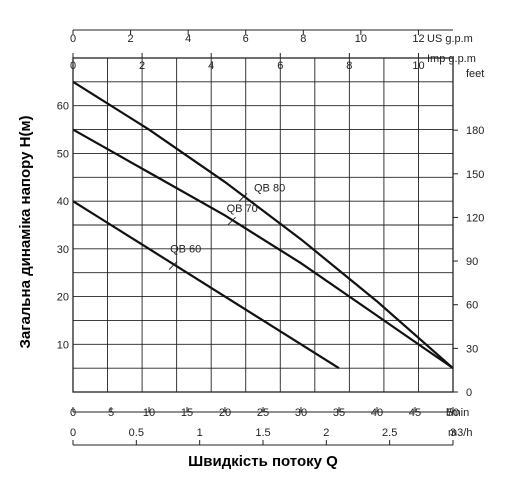  What do you see at coordinates (63, 107) in the screenshot?
I see `y-tick-label: 60` at bounding box center [63, 107].